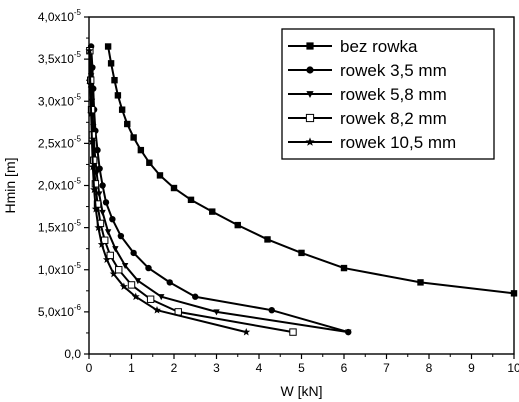 The height and width of the screenshot is (402, 519). What do you see at coordinates (386, 368) in the screenshot?
I see `x-tick-label: 7` at bounding box center [386, 368].